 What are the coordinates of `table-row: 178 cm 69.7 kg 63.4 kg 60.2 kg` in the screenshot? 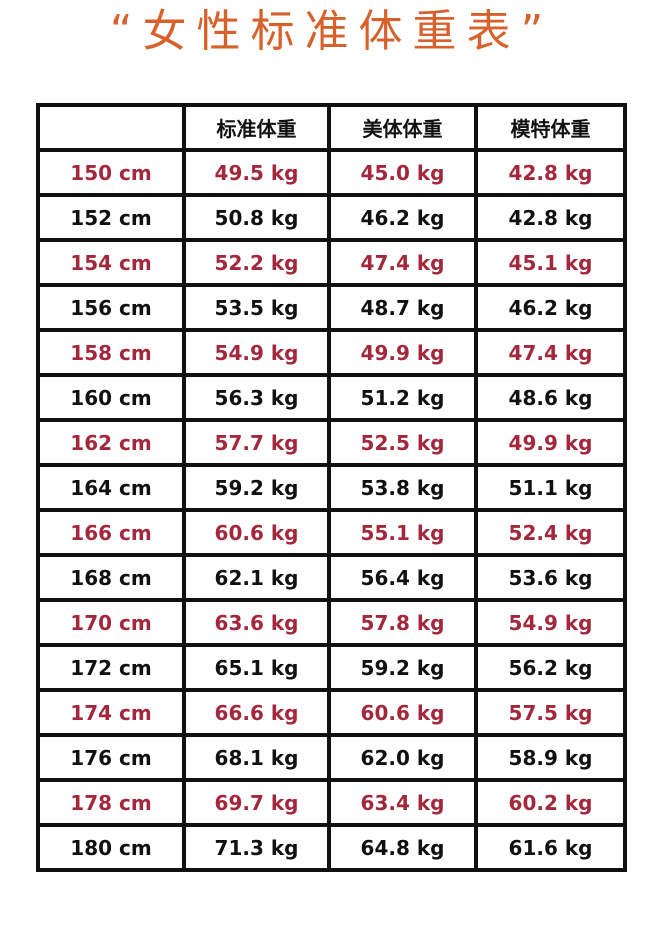 It's located at (331, 802).